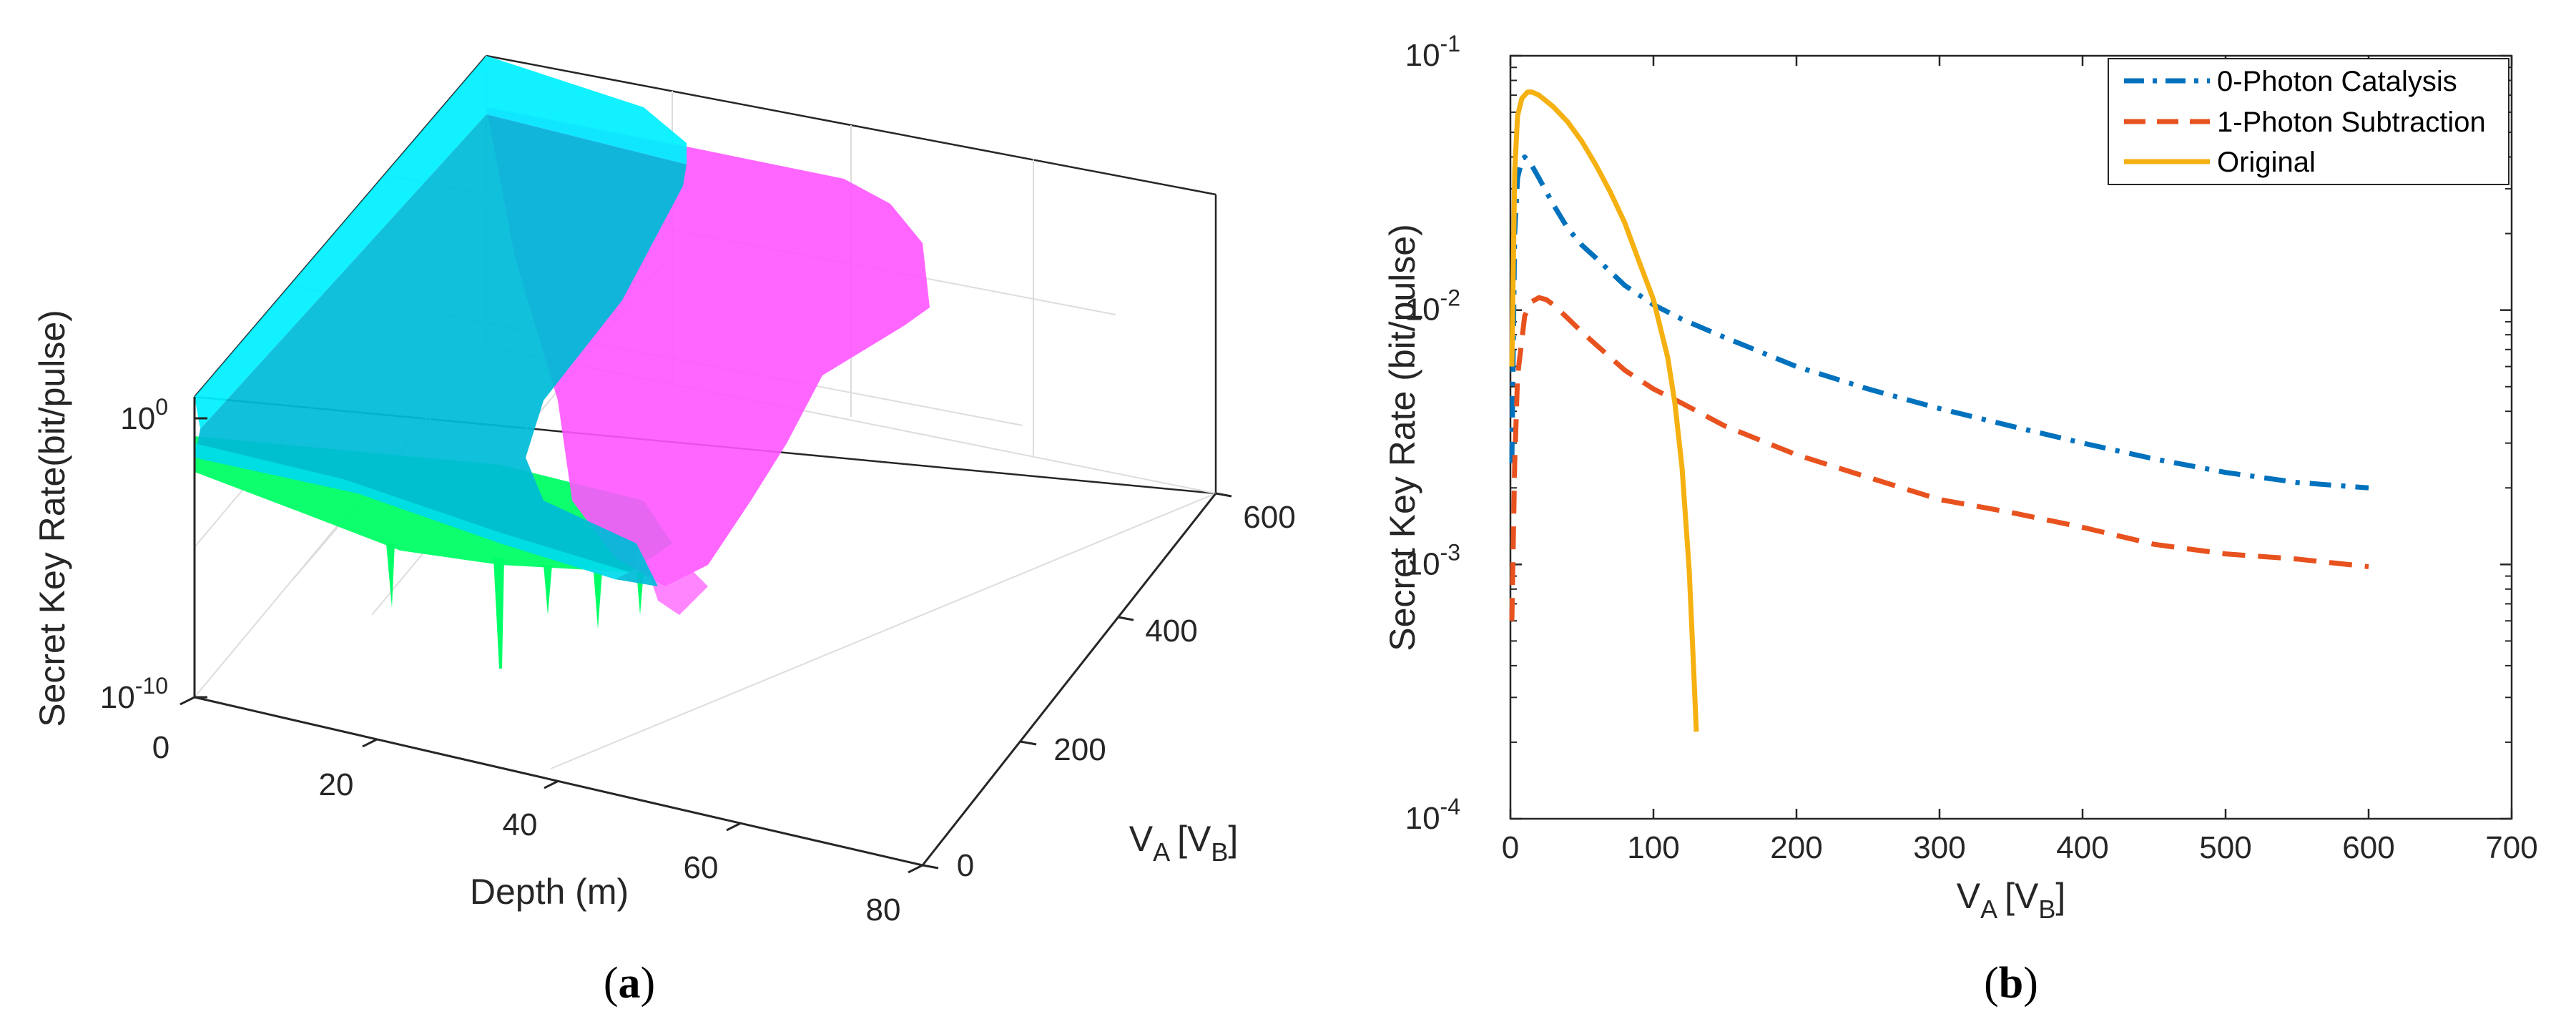  What do you see at coordinates (412, 511) in the screenshot?
I see `surface-cyan-lower` at bounding box center [412, 511].